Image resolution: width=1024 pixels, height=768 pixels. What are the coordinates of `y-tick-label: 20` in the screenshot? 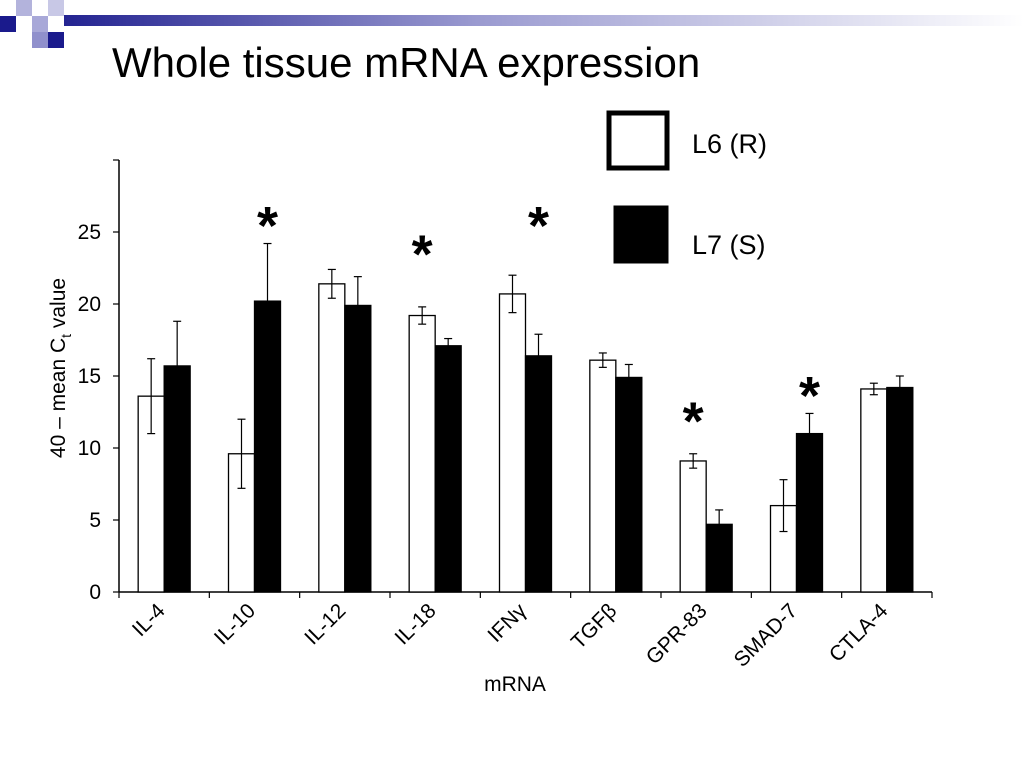 It's located at (89, 304).